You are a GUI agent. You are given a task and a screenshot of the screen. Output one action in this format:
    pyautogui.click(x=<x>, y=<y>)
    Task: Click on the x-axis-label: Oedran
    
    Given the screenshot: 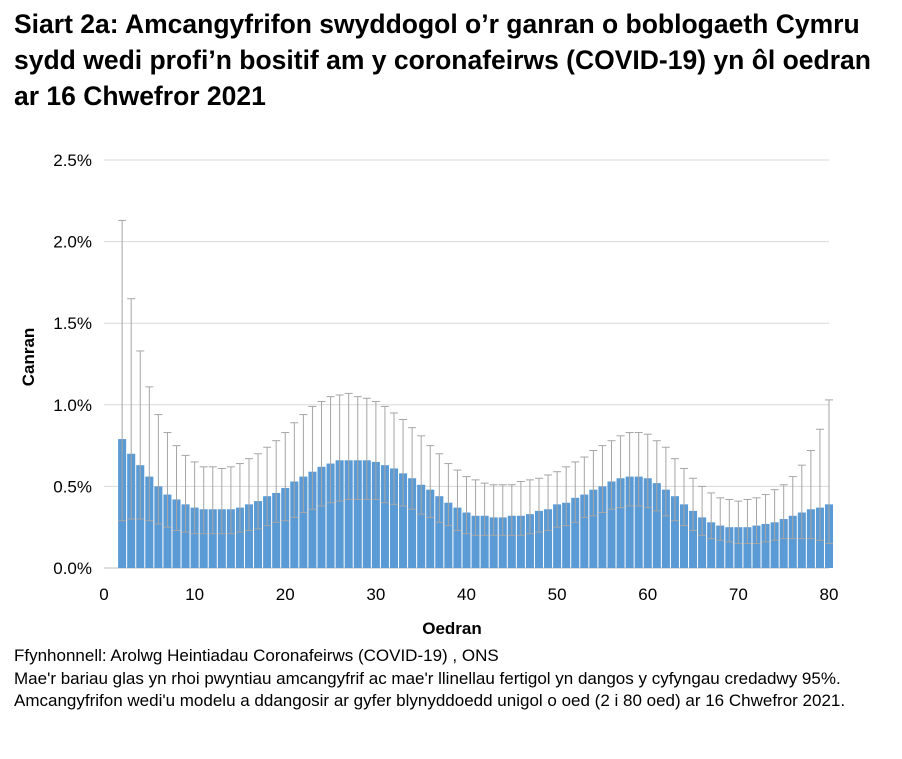 What is the action you would take?
    pyautogui.click(x=452, y=628)
    